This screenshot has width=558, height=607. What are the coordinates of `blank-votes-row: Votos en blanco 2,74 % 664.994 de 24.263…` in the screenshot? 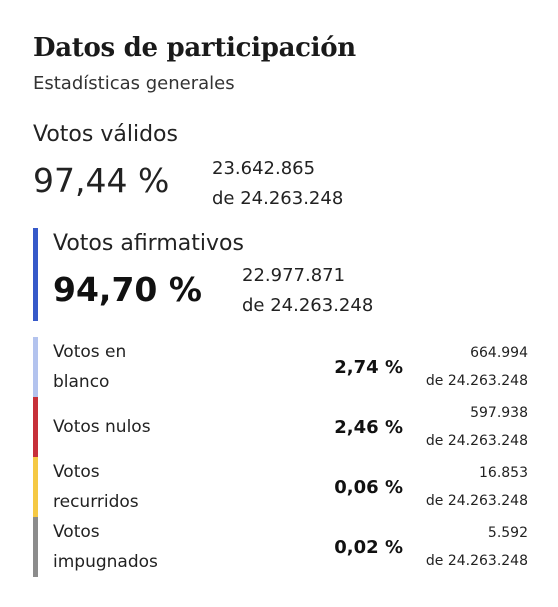 It's located at (283, 367).